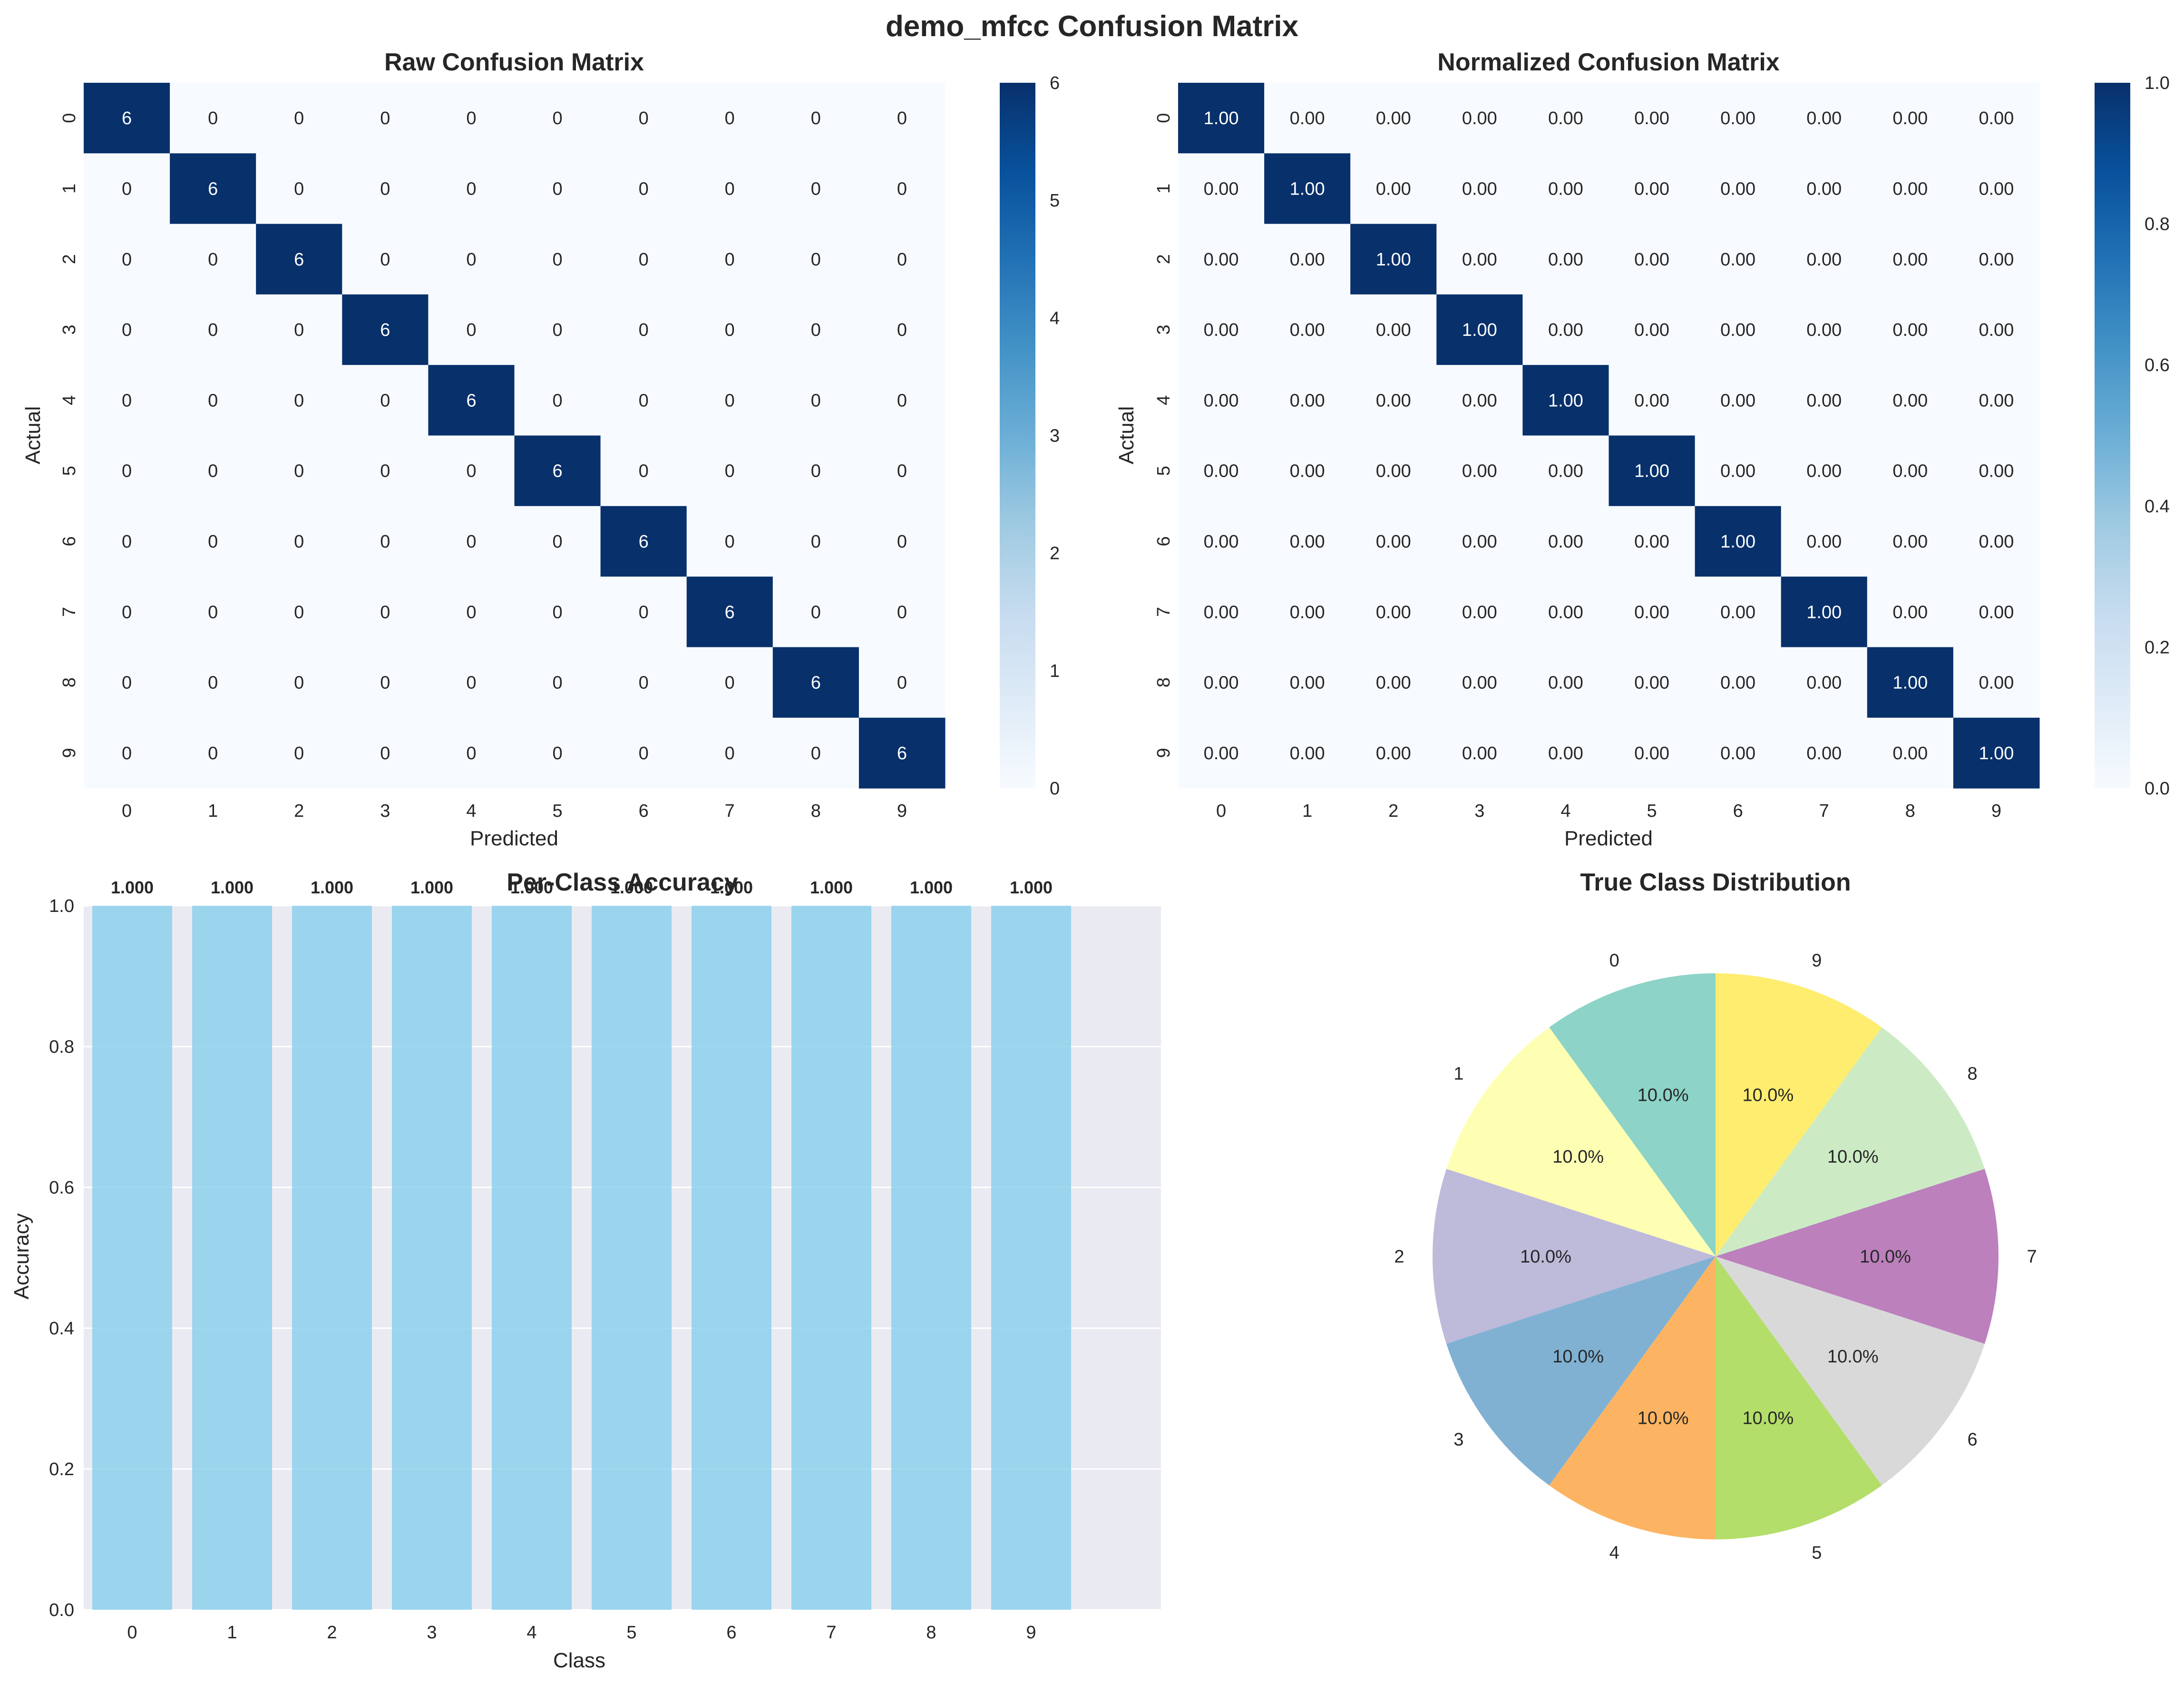 The width and height of the screenshot is (2184, 1684). I want to click on heatmap-cell-label: 1.00, so click(1910, 683).